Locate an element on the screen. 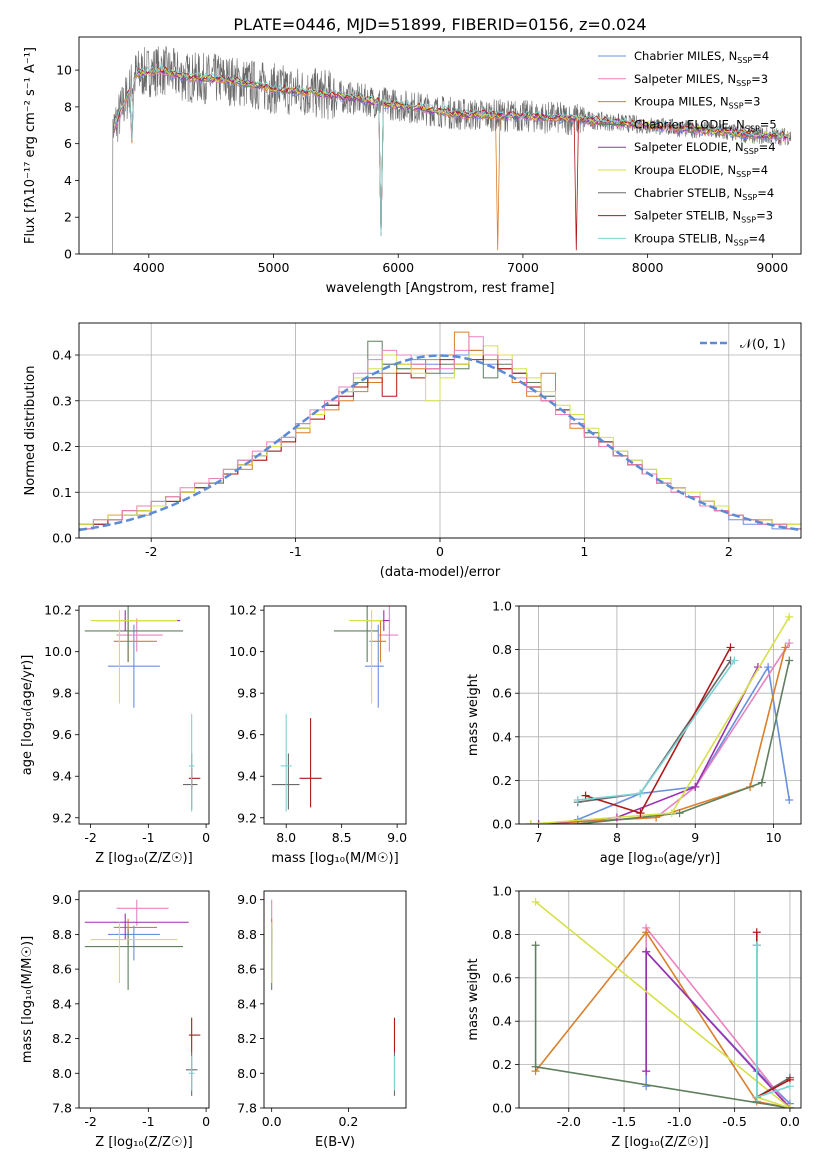 This screenshot has height=1170, width=819. y-tick-label: 8.2 is located at coordinates (62, 1038).